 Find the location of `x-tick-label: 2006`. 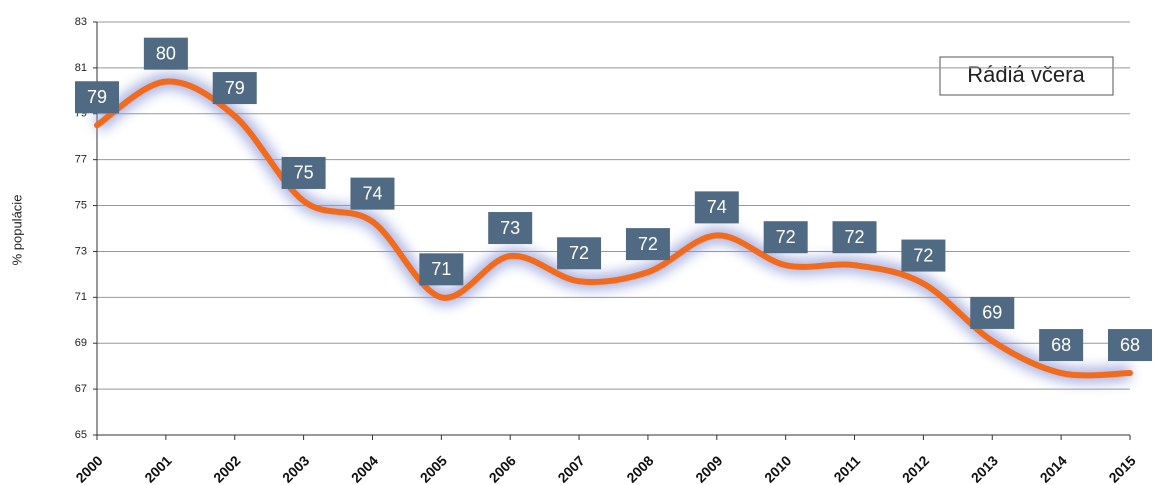

x-tick-label: 2006 is located at coordinates (502, 468).